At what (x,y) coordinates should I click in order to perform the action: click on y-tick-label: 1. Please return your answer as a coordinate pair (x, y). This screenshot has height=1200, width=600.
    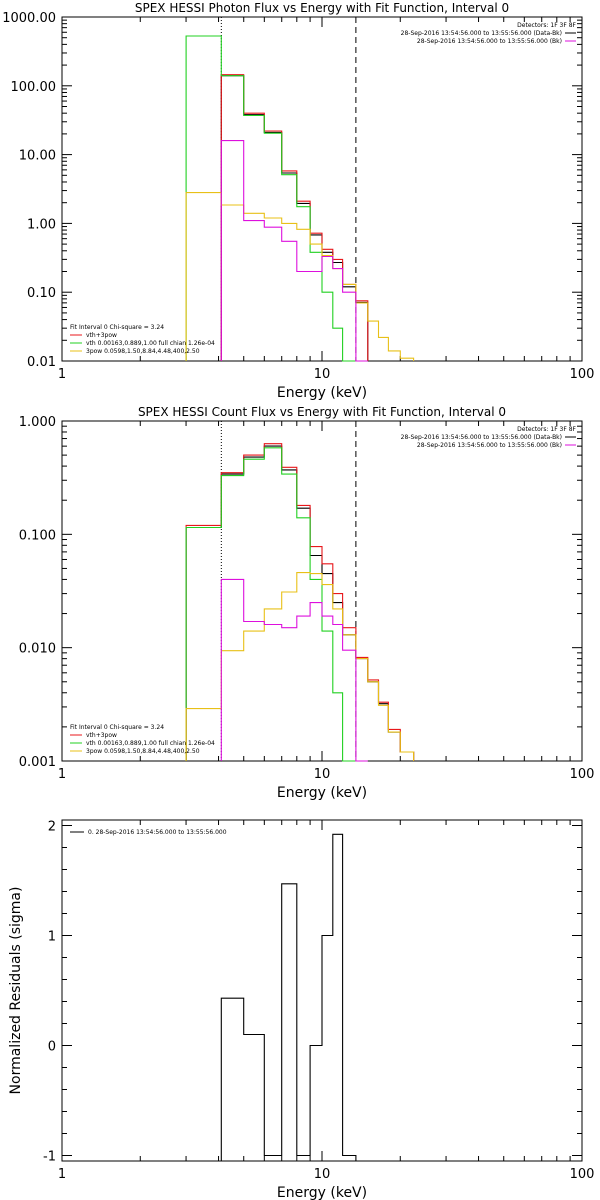
    Looking at the image, I should click on (52, 937).